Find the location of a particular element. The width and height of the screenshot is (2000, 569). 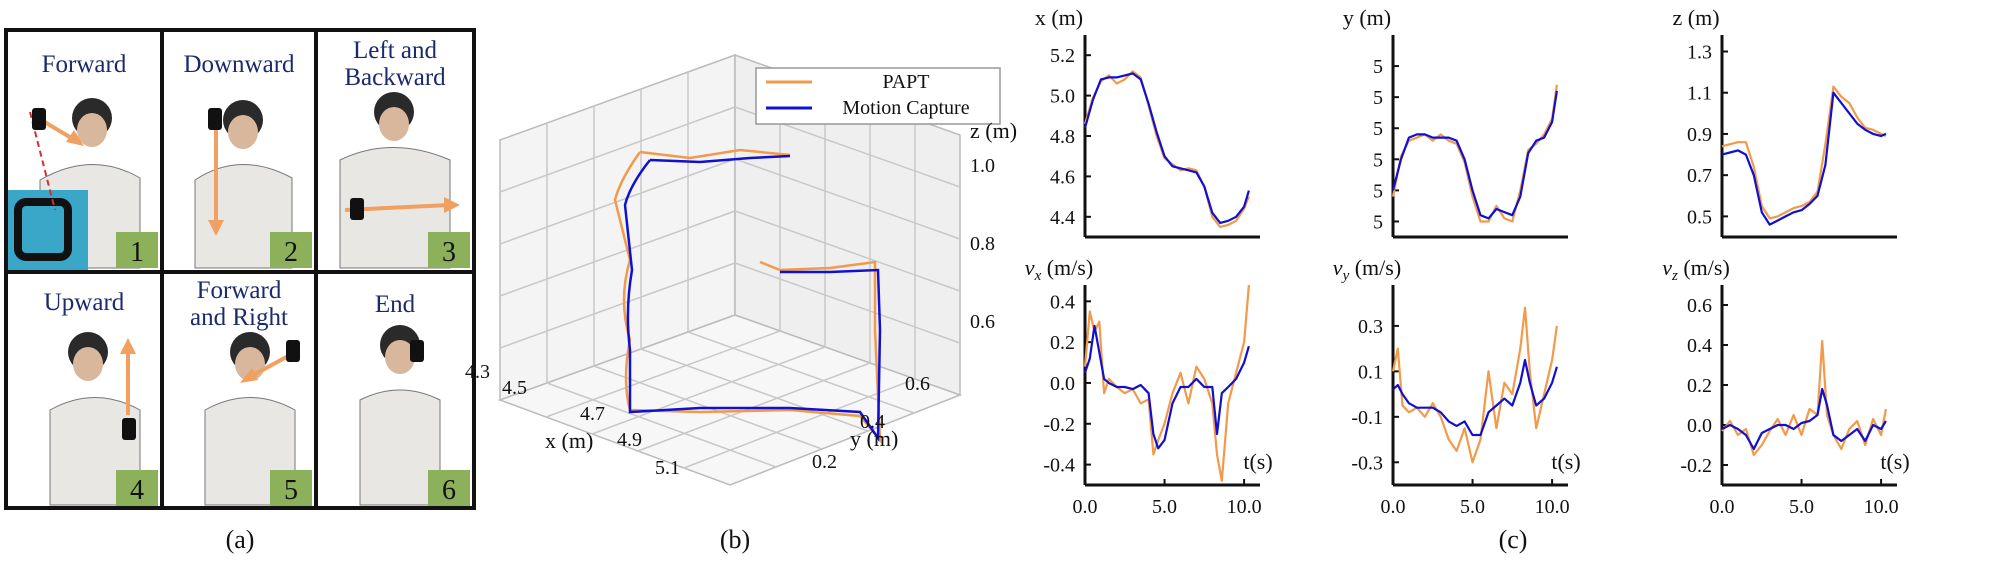

device-pointer is located at coordinates (42, 161).